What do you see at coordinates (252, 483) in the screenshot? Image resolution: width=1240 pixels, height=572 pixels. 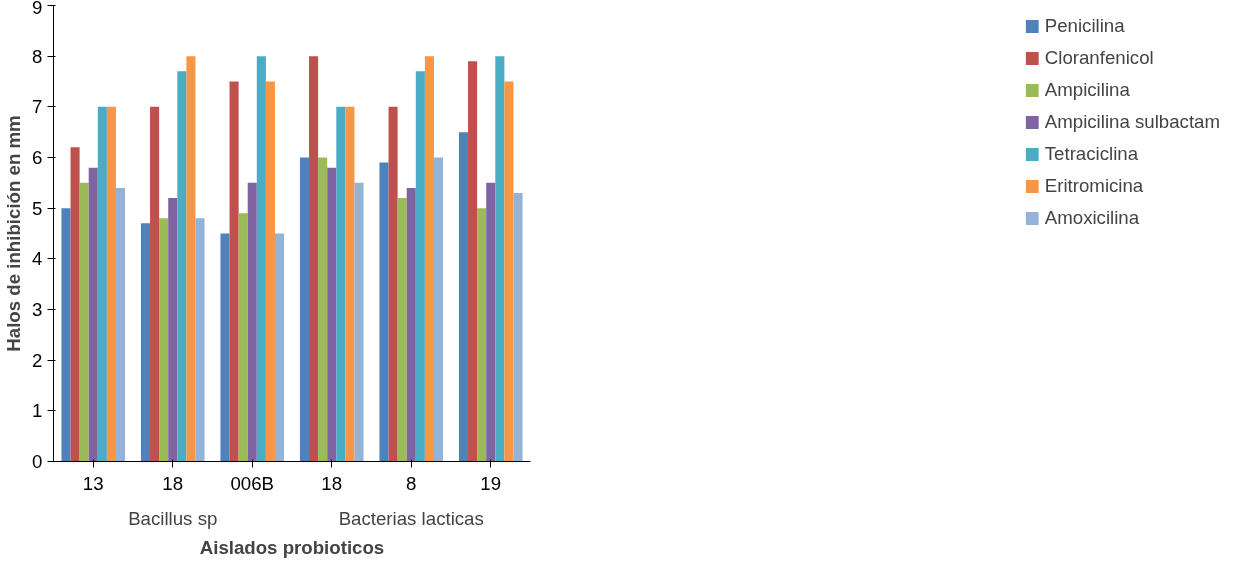 I see `x-tick-label: 006B` at bounding box center [252, 483].